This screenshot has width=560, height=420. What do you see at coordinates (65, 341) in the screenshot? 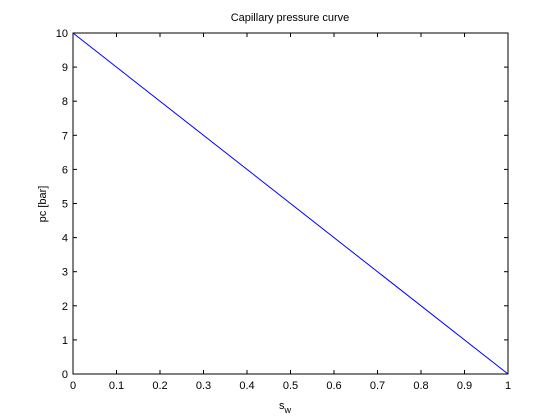
I see `y-tick-label: 1` at bounding box center [65, 341].